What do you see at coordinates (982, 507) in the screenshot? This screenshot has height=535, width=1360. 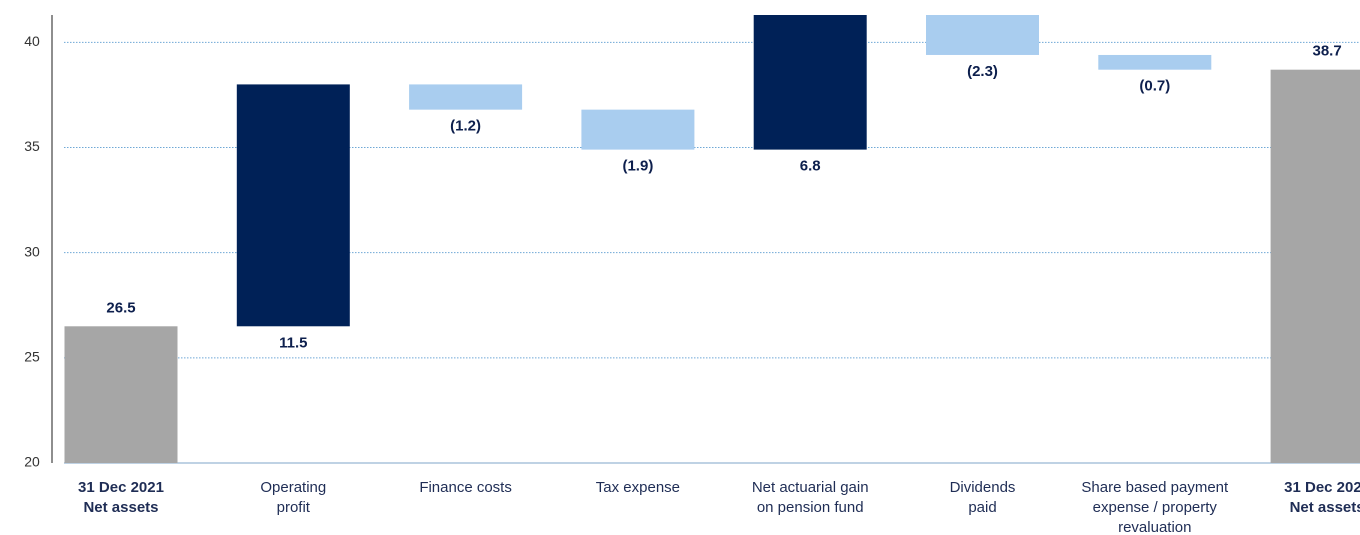 I see `x-tick-label: paid` at bounding box center [982, 507].